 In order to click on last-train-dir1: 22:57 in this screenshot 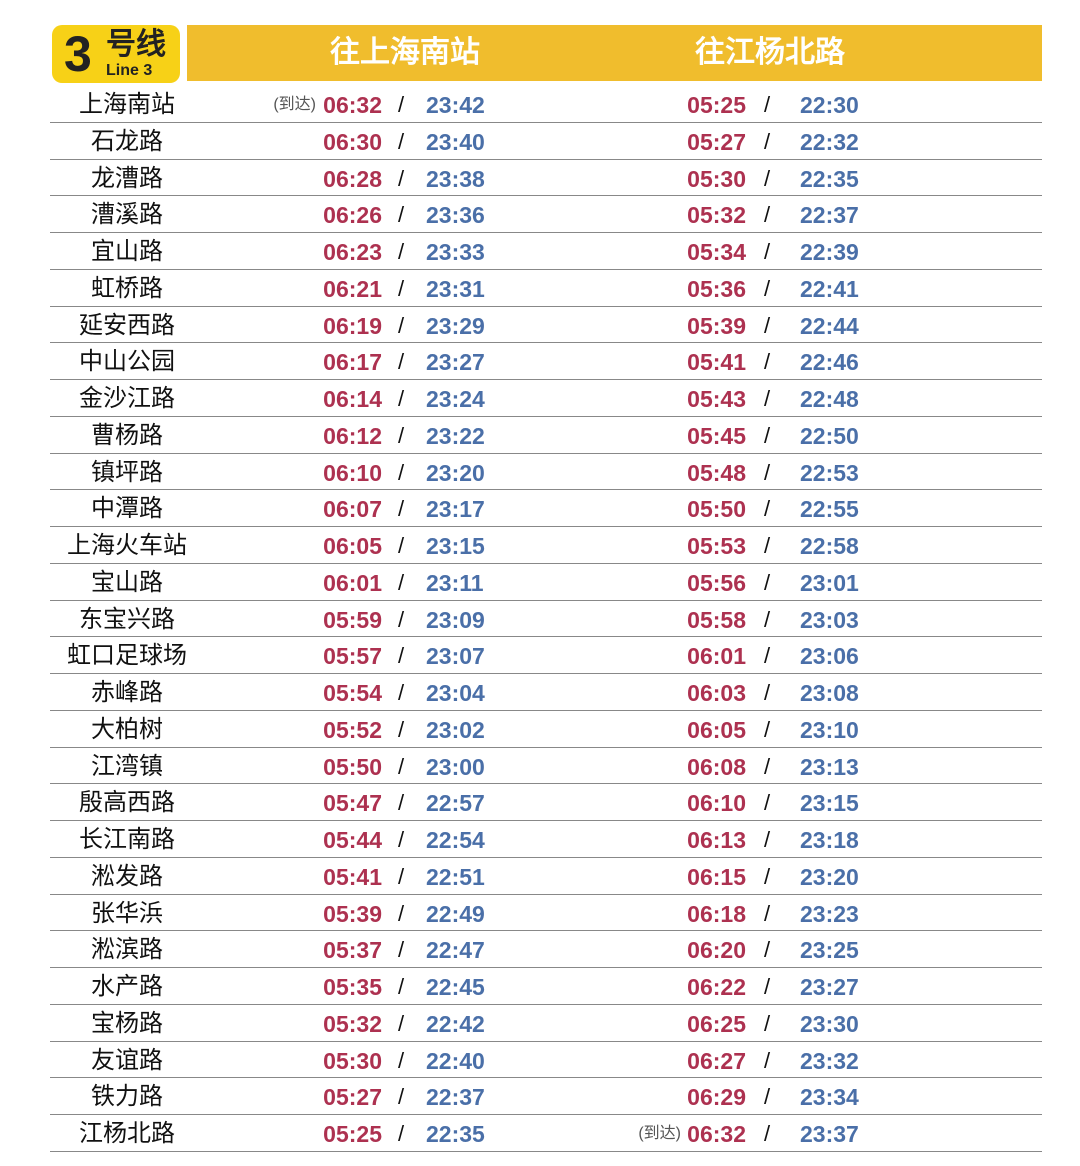, I will do `click(455, 803)`.